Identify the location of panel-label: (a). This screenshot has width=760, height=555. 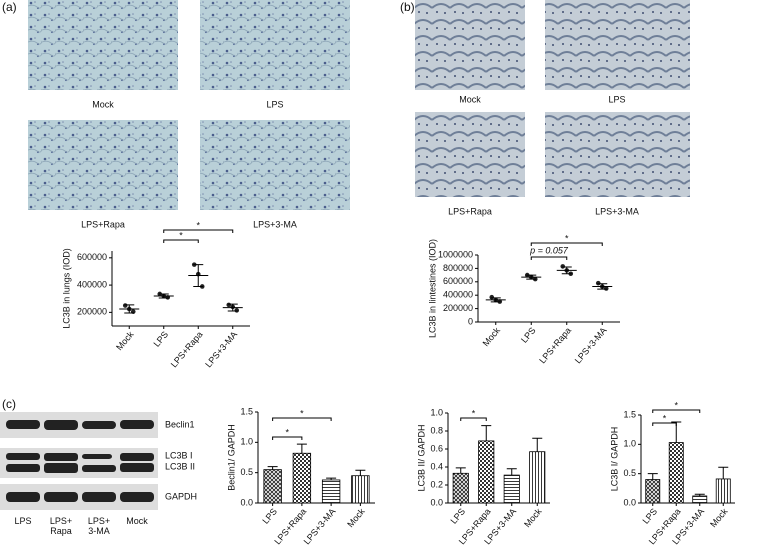
(9, 7).